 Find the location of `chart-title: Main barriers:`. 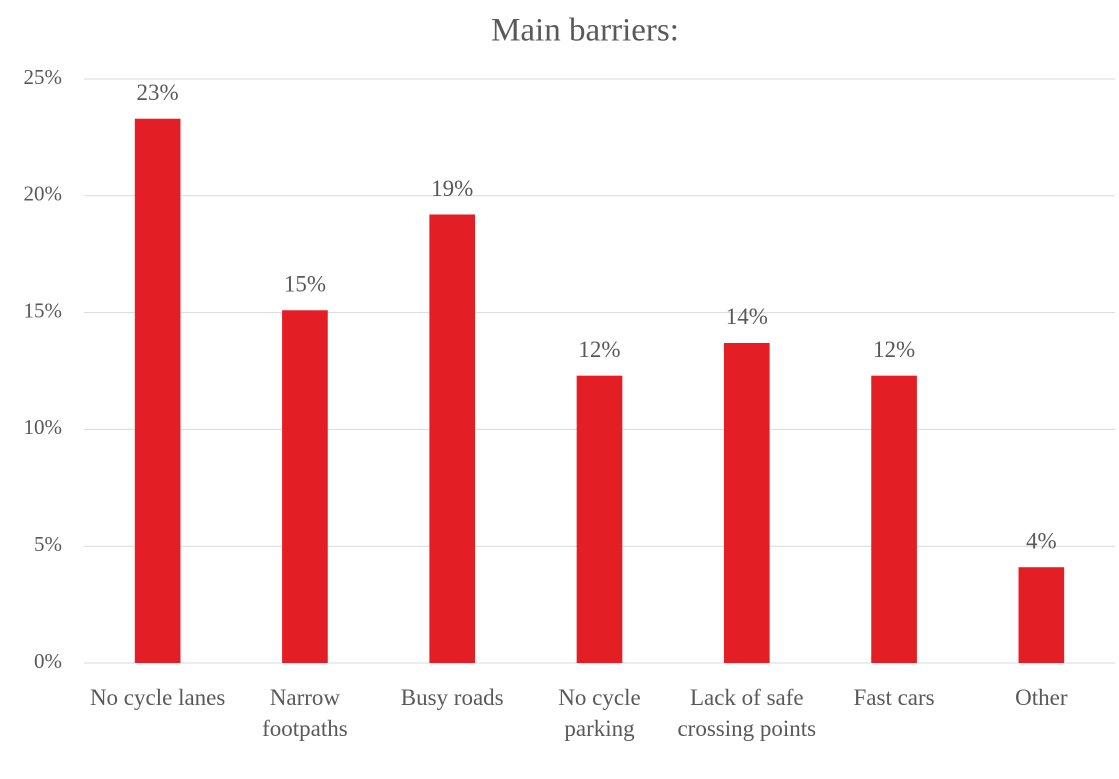

chart-title: Main barriers: is located at coordinates (585, 31).